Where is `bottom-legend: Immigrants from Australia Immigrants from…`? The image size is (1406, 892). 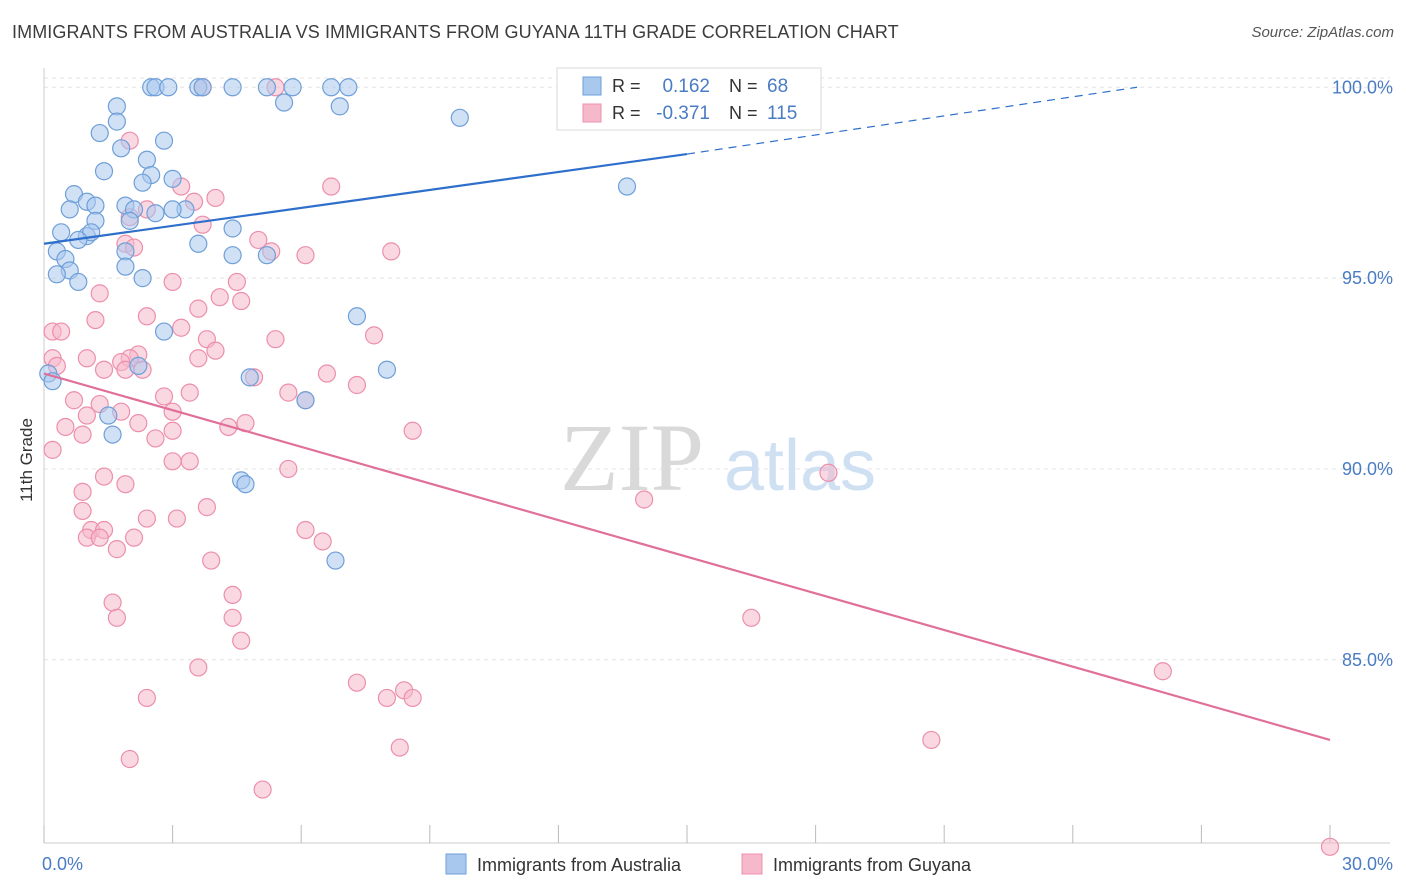 bottom-legend: Immigrants from Australia Immigrants from… is located at coordinates (708, 864).